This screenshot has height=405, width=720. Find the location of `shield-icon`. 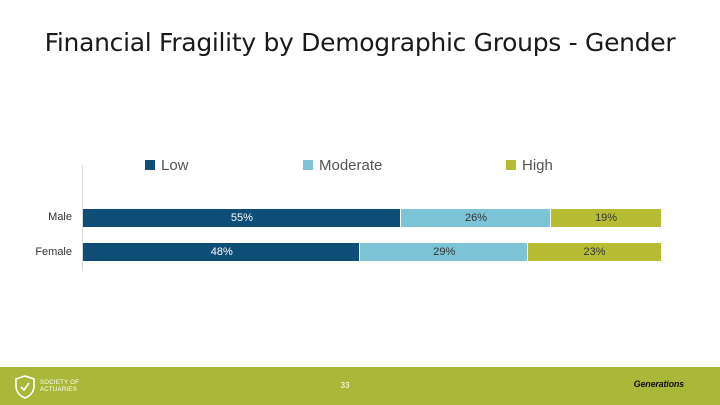

shield-icon is located at coordinates (25, 387).